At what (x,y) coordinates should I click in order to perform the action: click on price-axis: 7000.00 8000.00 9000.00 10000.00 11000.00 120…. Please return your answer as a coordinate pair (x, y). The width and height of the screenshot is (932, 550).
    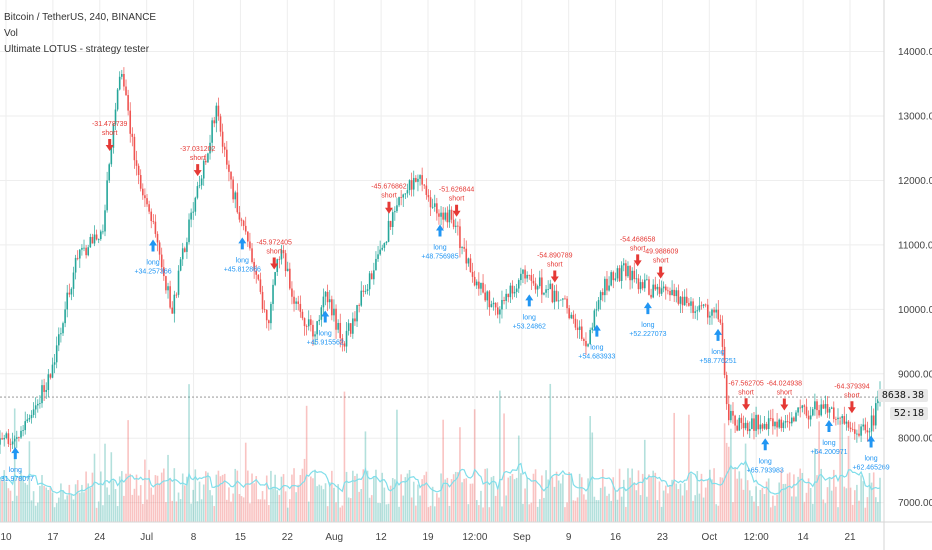
    Looking at the image, I should click on (915, 278).